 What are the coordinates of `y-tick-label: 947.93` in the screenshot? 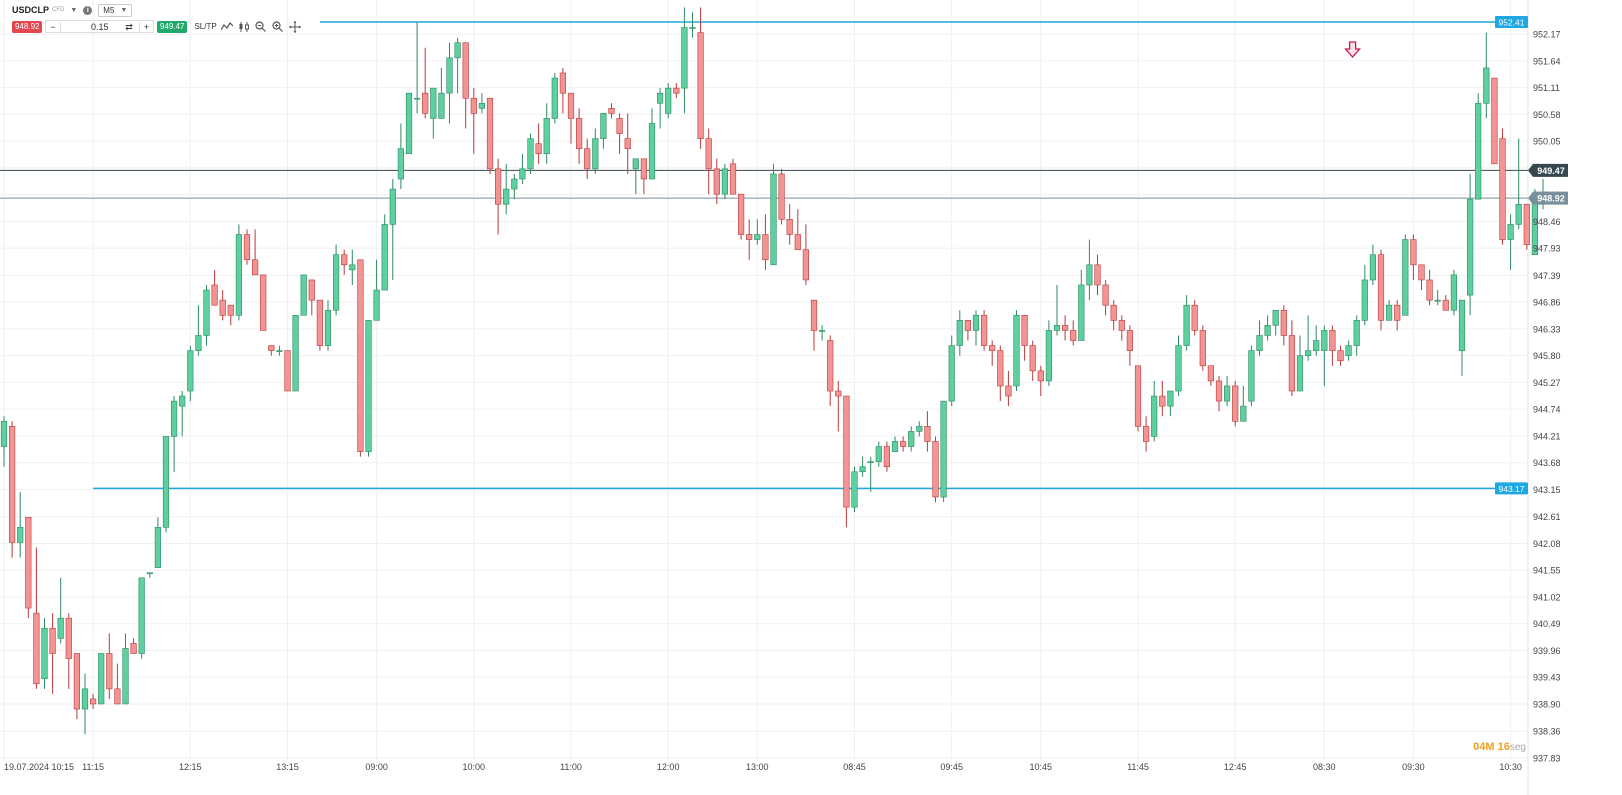 It's located at (1547, 249).